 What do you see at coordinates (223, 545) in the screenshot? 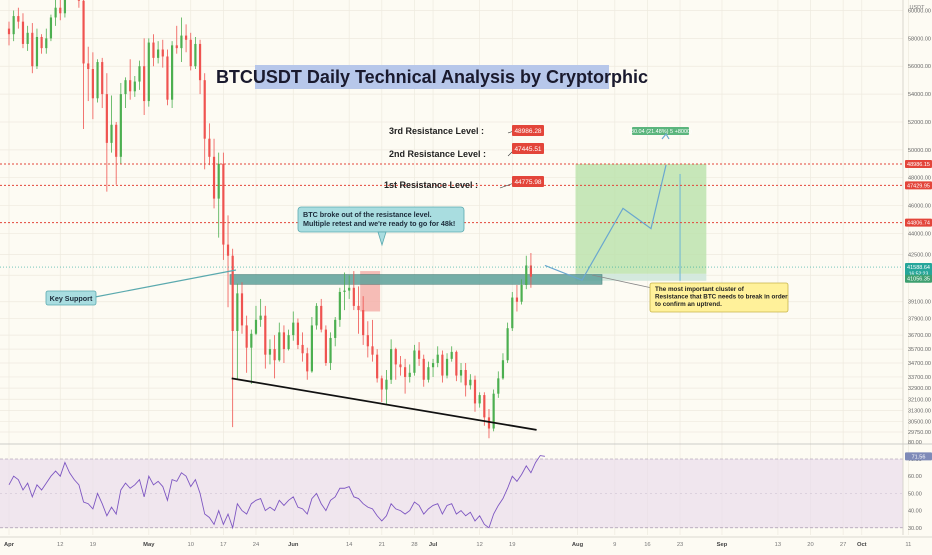
I see `time-tick-label: 17` at bounding box center [223, 545].